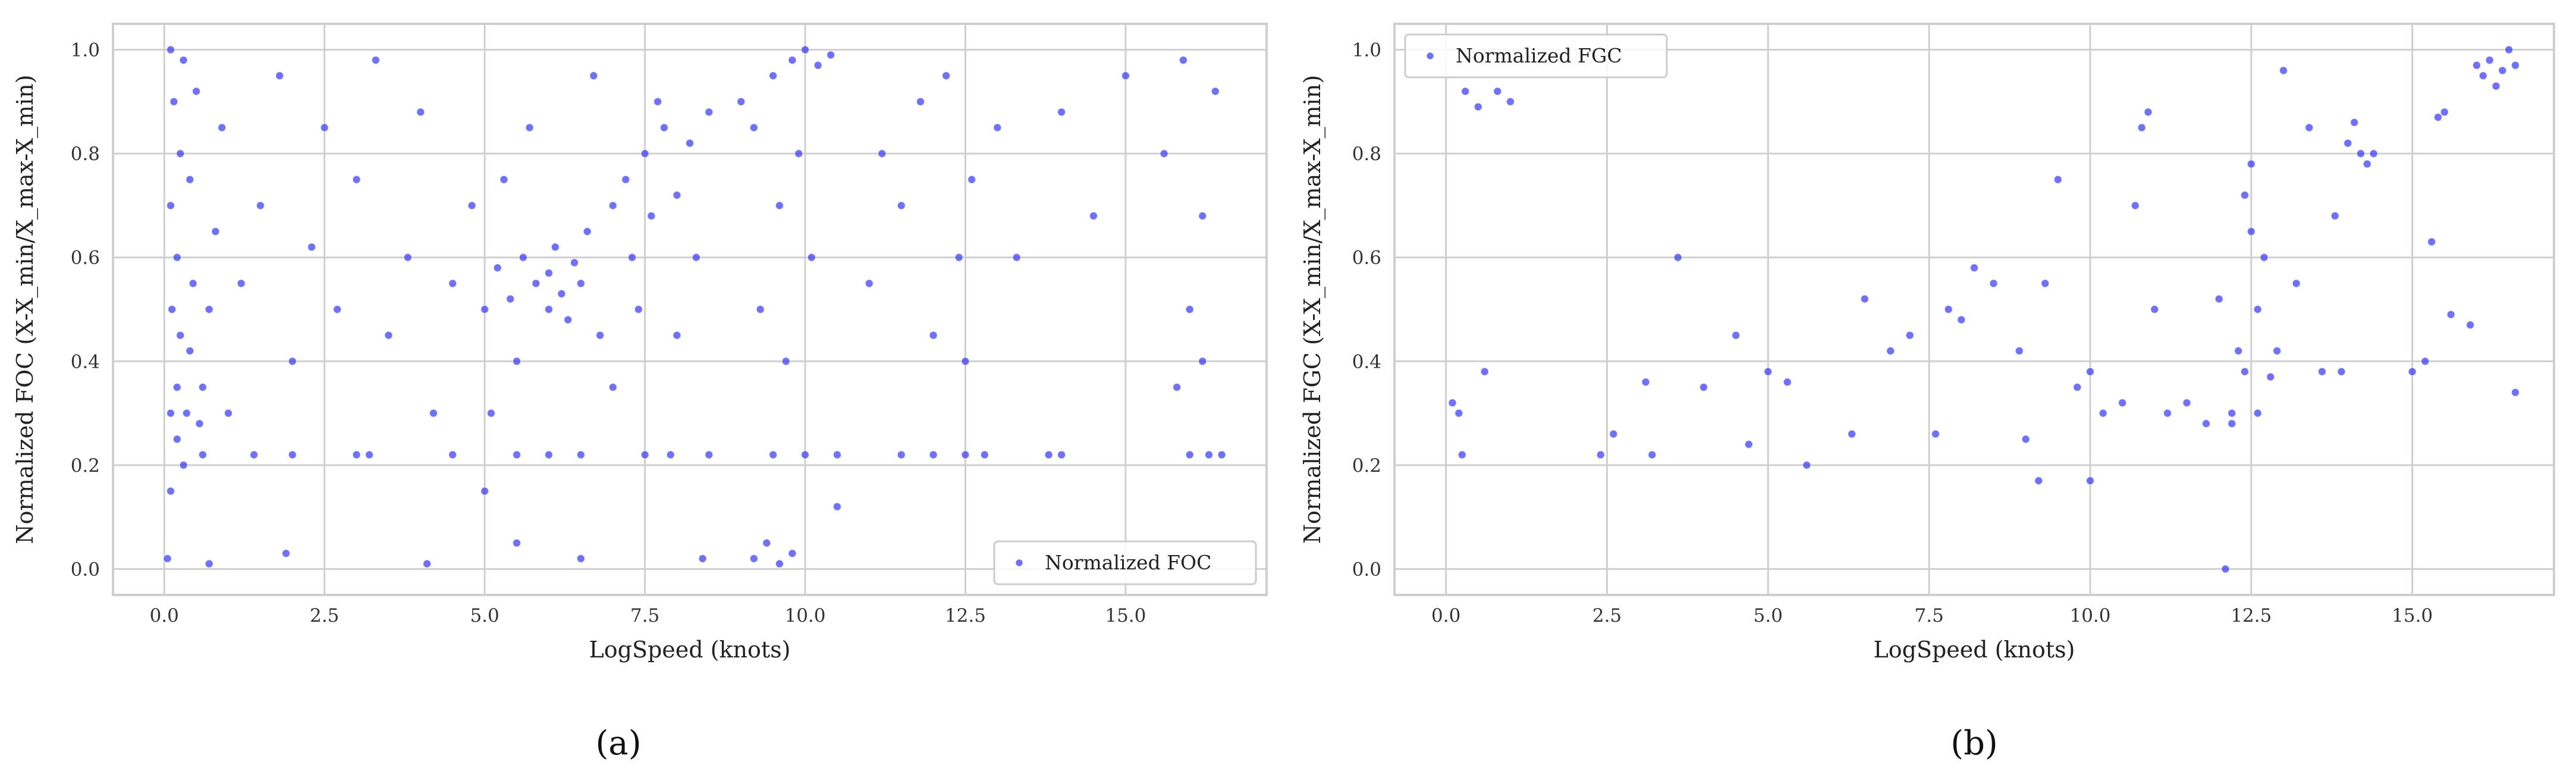  Describe the element at coordinates (1312, 309) in the screenshot. I see `y-axis-label-b: Normalized FGC (X-X_min/X_max-X_min)` at that location.